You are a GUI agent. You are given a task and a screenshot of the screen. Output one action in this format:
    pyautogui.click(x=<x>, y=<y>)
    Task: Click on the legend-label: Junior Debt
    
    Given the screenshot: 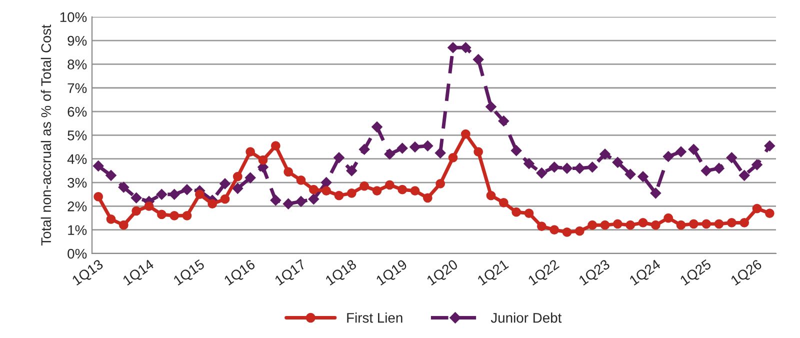 What is the action you would take?
    pyautogui.click(x=526, y=317)
    